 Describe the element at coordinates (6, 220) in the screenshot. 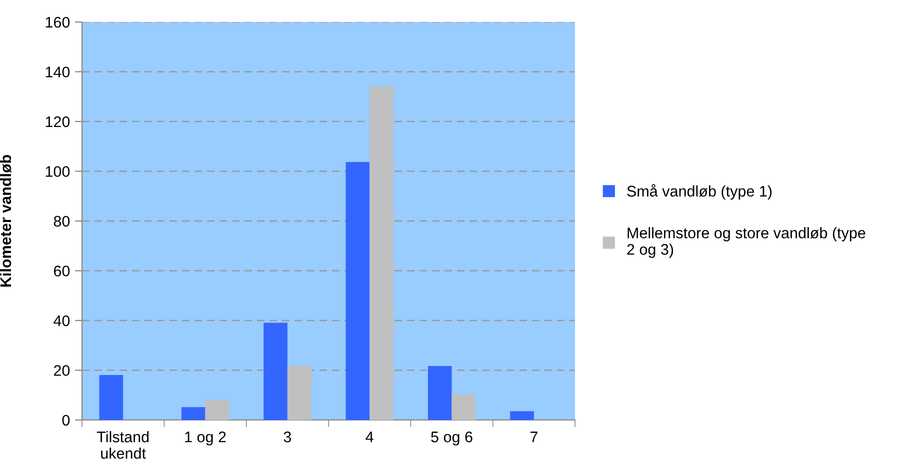

I see `y-axis-title: Kilometer vandløb` at that location.